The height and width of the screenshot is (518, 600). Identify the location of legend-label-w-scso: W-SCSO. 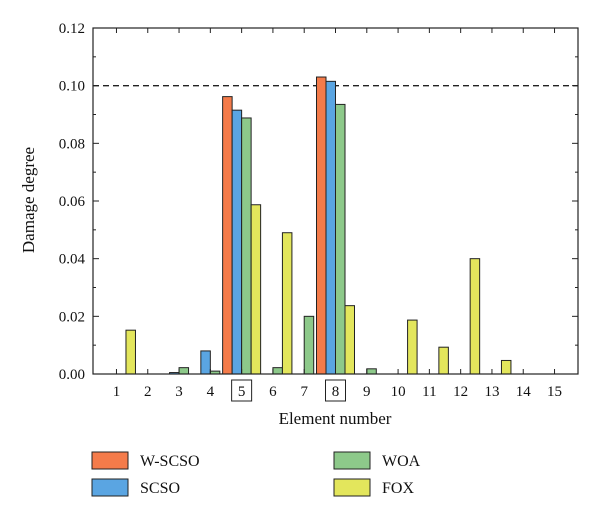
(170, 461).